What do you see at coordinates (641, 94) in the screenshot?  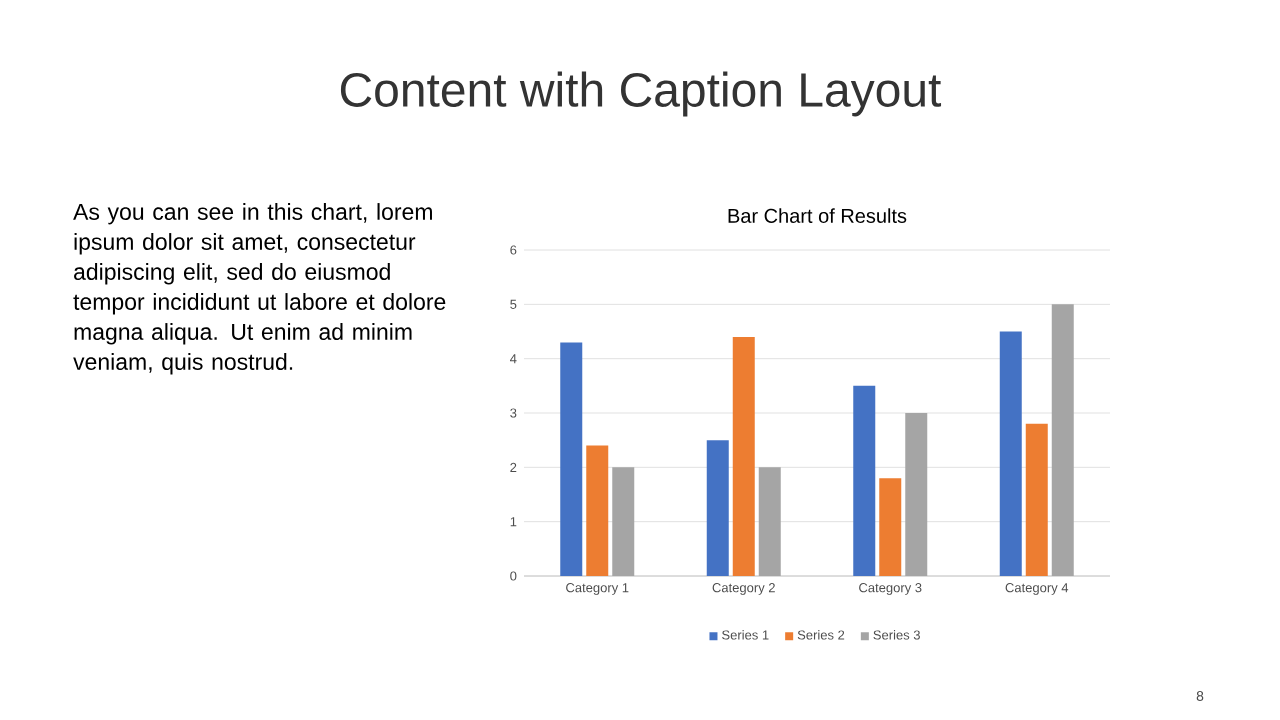 I see `text: Content with Caption Layout` at bounding box center [641, 94].